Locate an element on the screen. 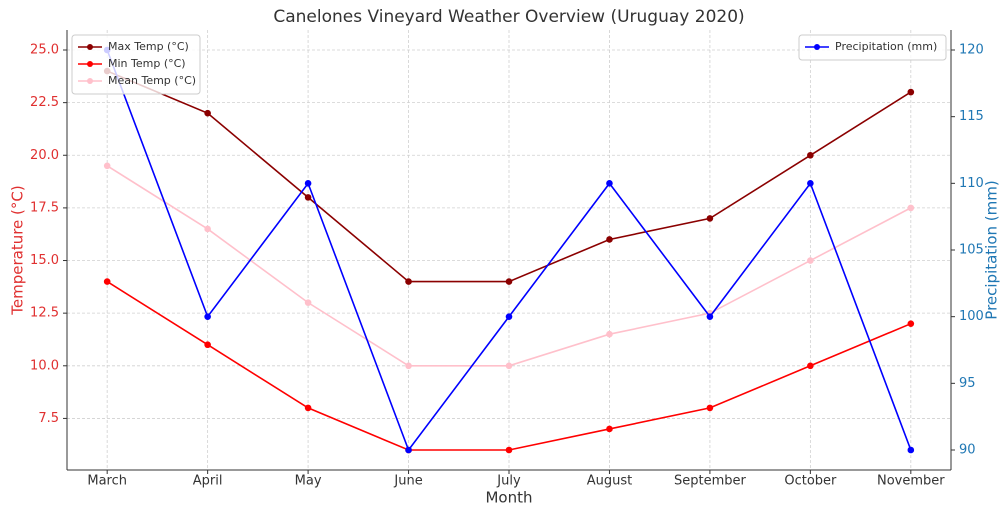  y2-tick-label: 110 is located at coordinates (971, 183).